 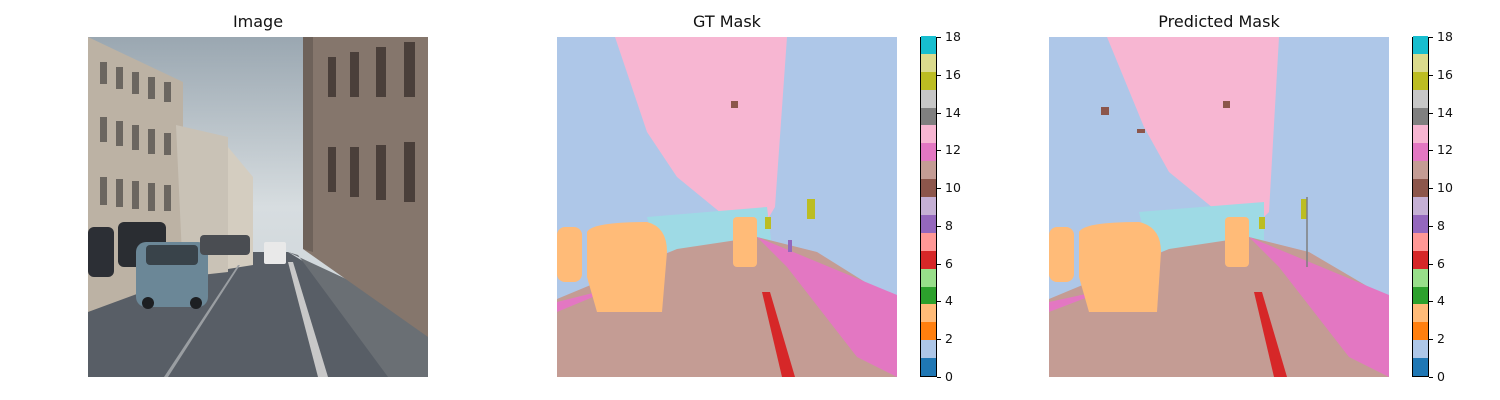 I want to click on predicted-mask-colorbar, so click(x=1420, y=206).